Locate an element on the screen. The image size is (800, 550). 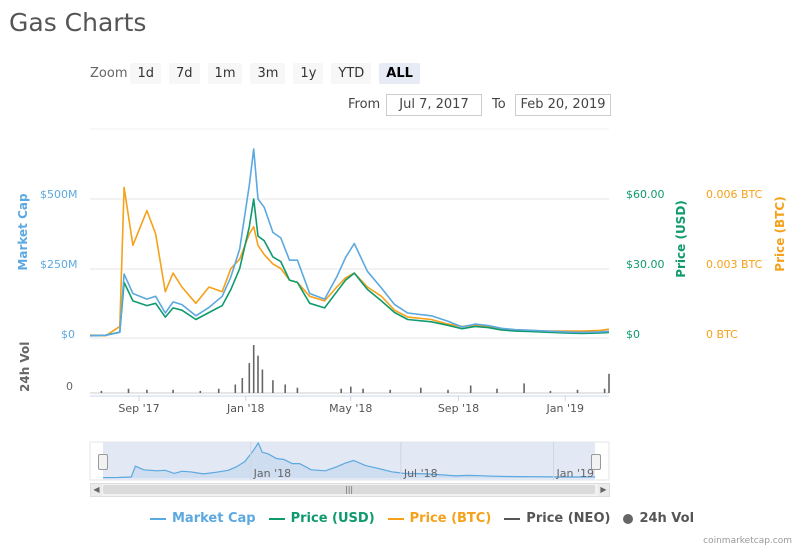
scroll-right-arrow-icon: ▶ is located at coordinates (603, 490).